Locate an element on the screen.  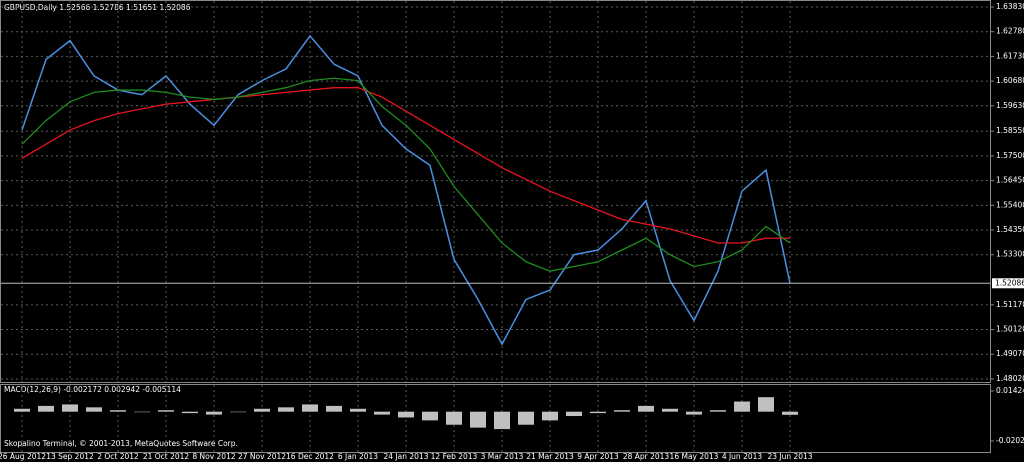
x-tick-label: 2 Oct 2012 is located at coordinates (118, 456).